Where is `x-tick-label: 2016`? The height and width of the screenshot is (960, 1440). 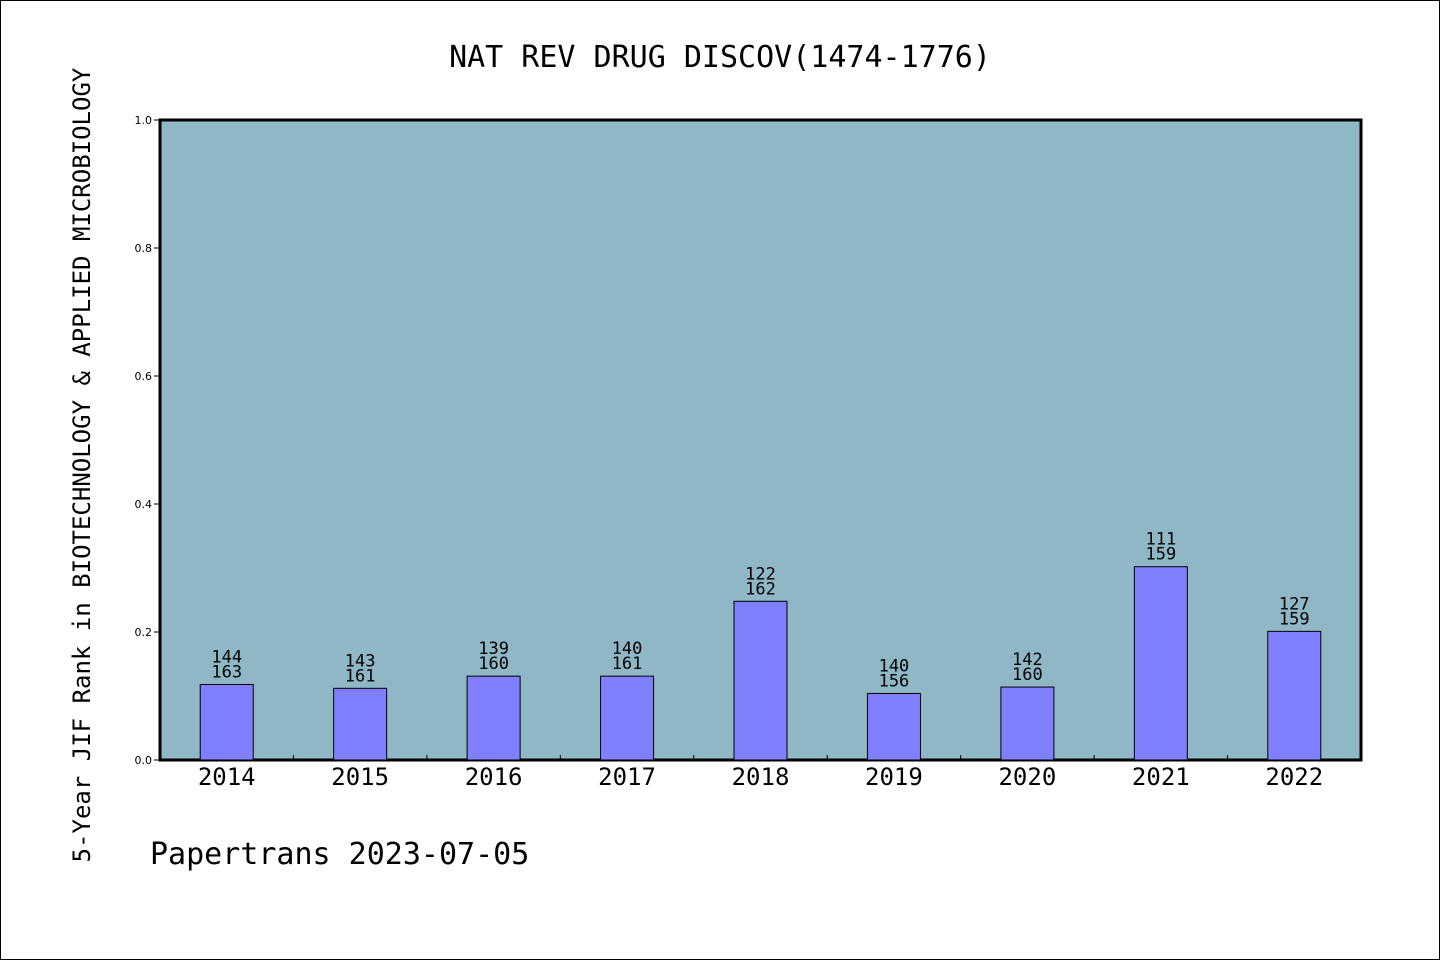
x-tick-label: 2016 is located at coordinates (494, 777).